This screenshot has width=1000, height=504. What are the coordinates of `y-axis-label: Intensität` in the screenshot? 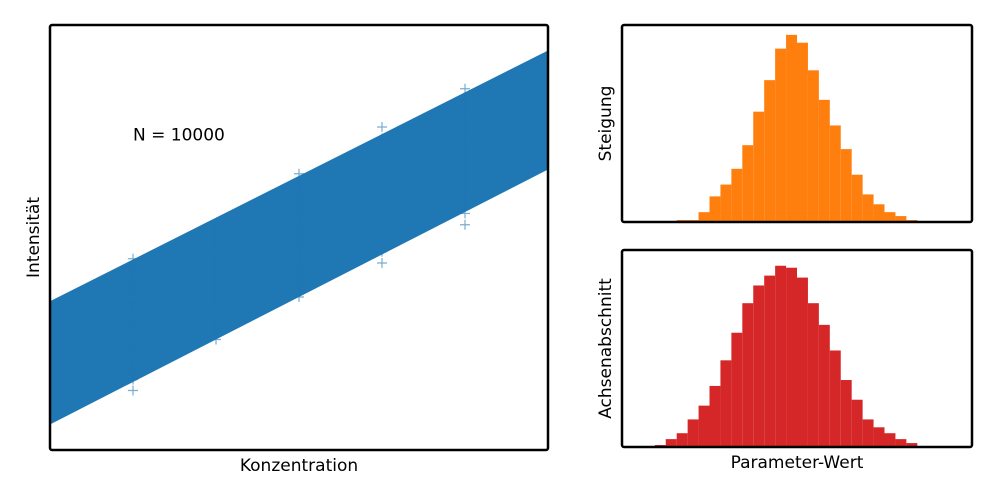 It's located at (34, 237).